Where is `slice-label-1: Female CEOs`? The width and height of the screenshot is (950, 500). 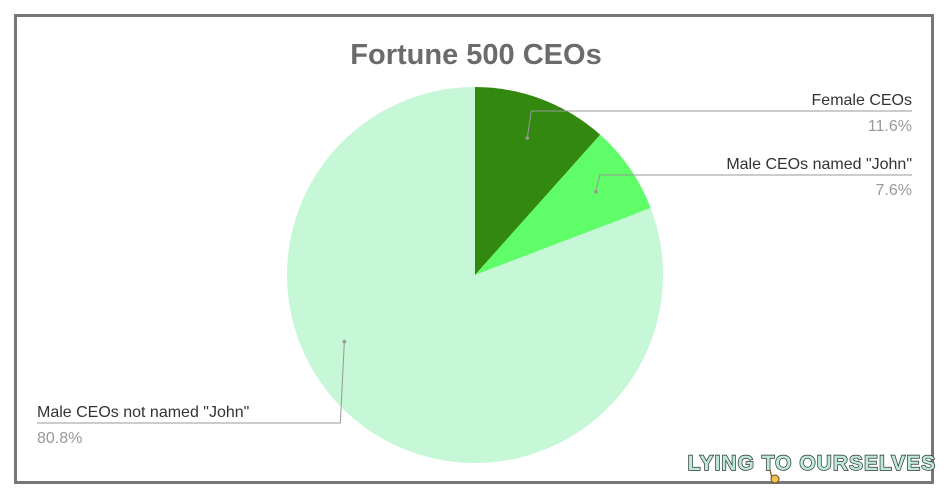
slice-label-1: Female CEOs is located at coordinates (862, 100).